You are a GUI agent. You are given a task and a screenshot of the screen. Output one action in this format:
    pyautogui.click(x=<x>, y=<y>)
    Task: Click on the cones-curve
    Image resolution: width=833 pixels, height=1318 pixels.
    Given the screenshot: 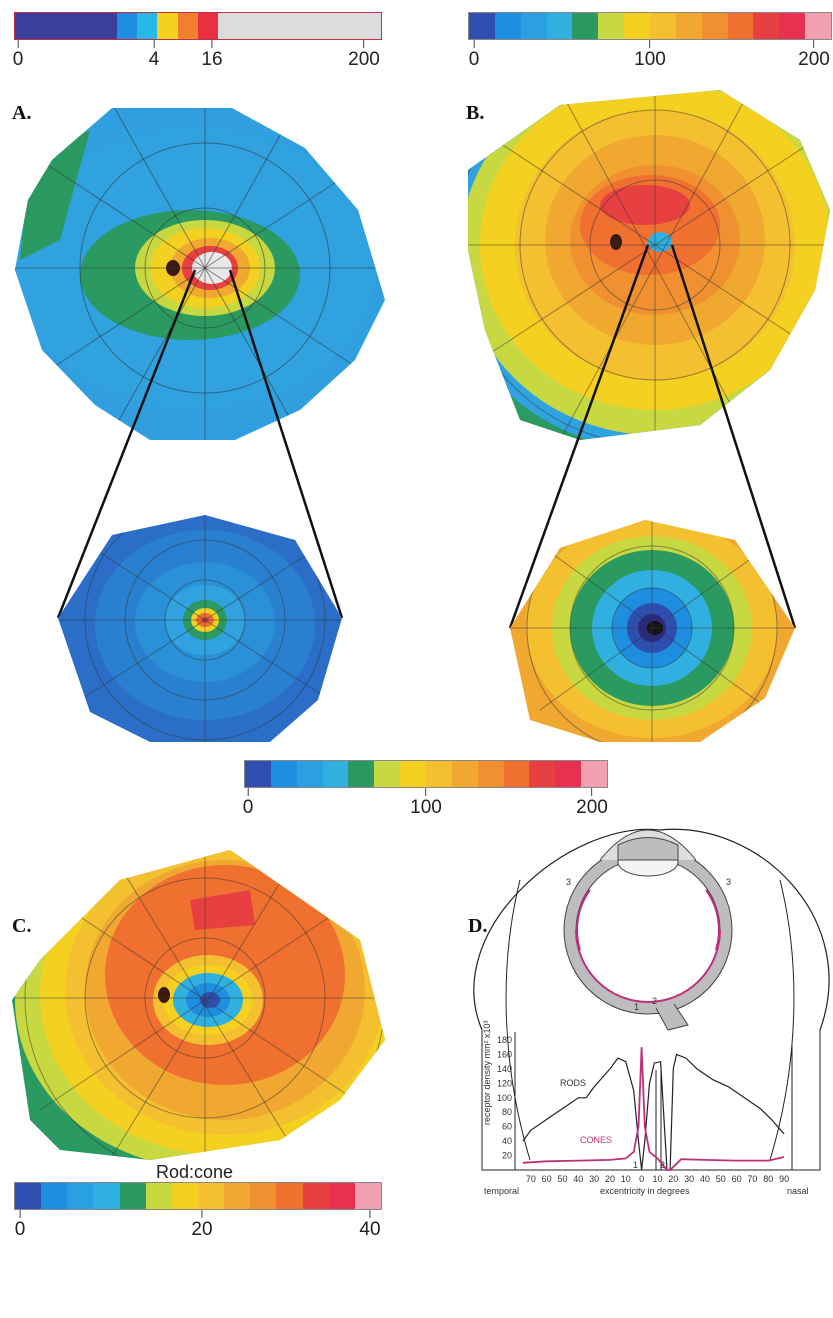 What is the action you would take?
    pyautogui.click(x=653, y=1109)
    